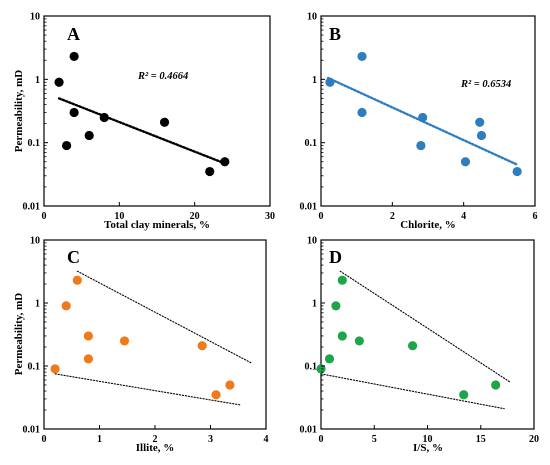 The width and height of the screenshot is (550, 465). Describe the element at coordinates (534, 439) in the screenshot. I see `x-tick-label-d-4: 20` at that location.